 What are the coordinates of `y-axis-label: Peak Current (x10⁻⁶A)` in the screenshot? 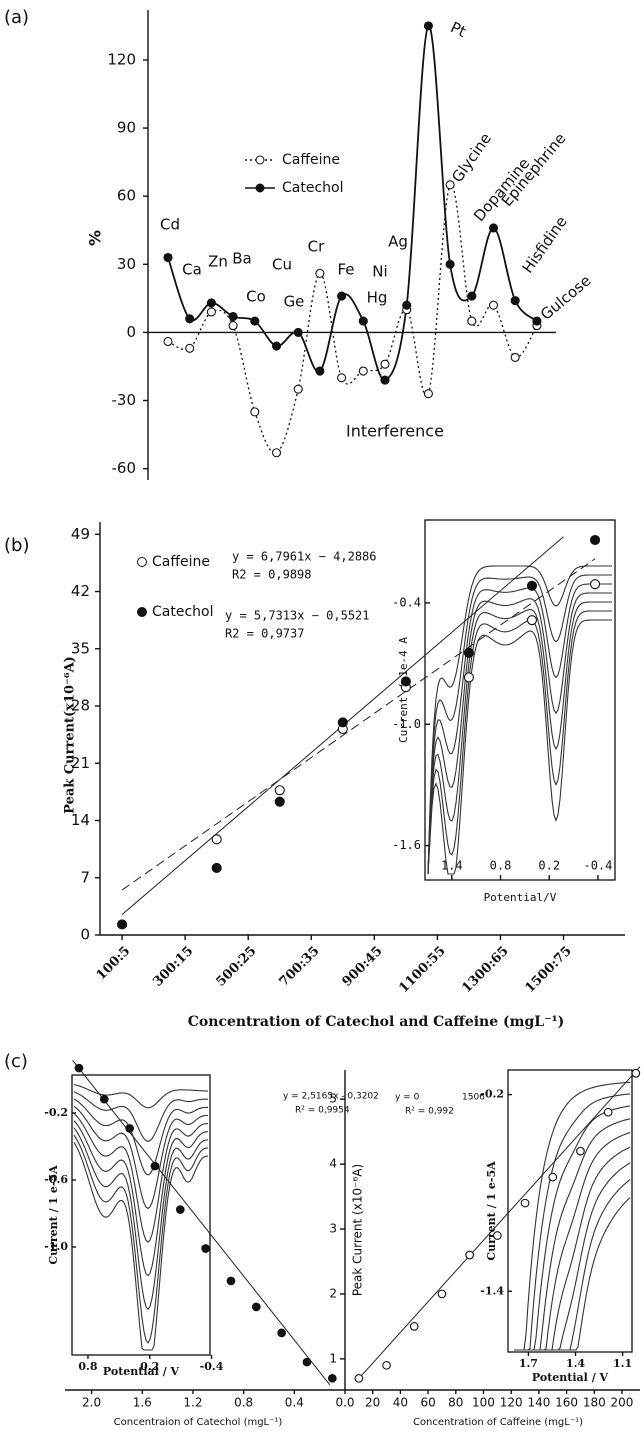 It's located at (358, 1230).